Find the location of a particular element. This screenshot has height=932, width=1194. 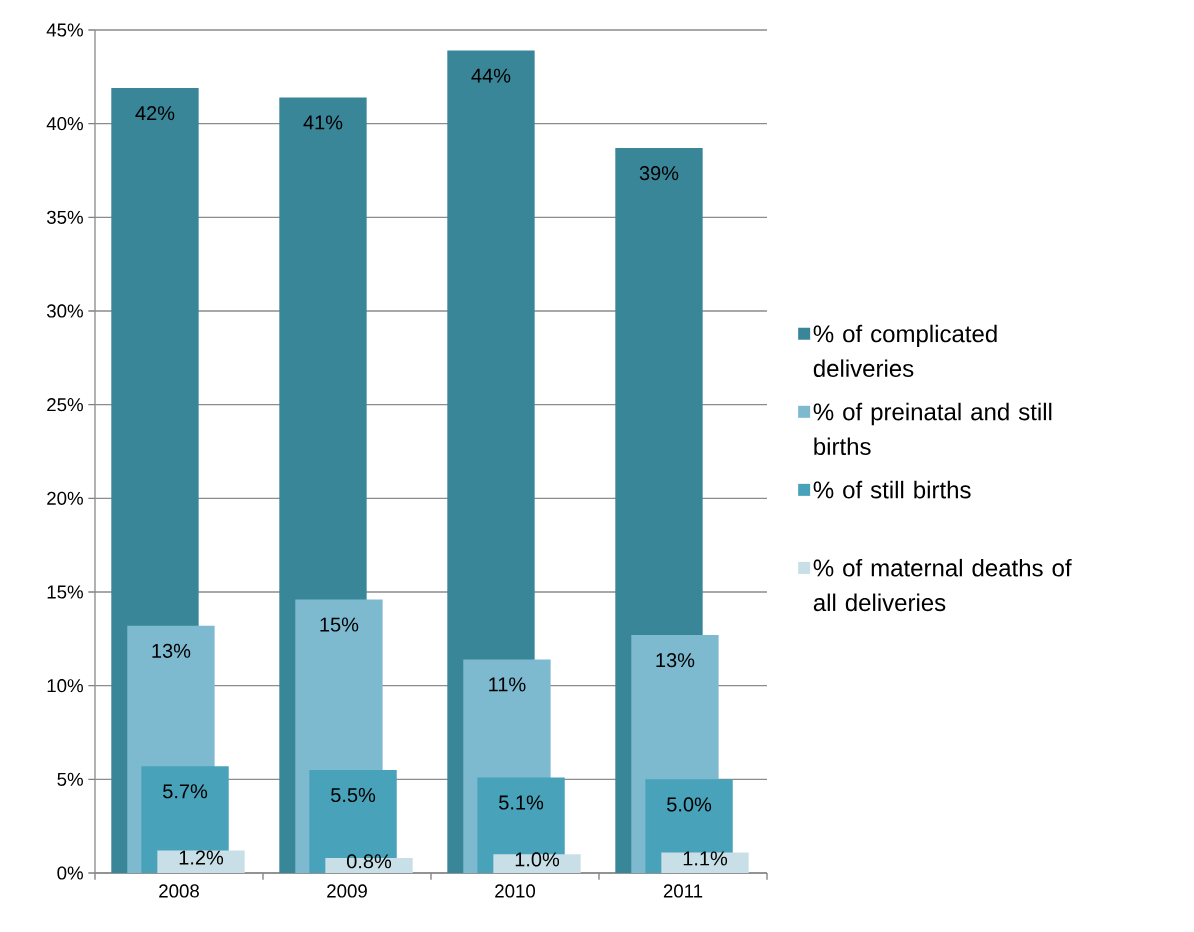

data-label: 41% is located at coordinates (323, 122).